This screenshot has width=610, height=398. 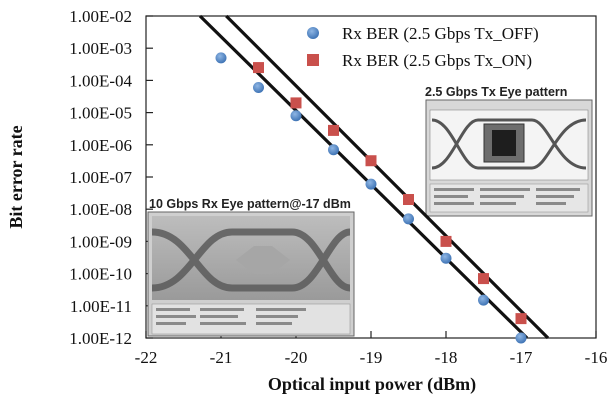 I want to click on rx-eye-inset-title: 10 Gbps Rx Eye pattern@-17 dBm, so click(x=250, y=204).